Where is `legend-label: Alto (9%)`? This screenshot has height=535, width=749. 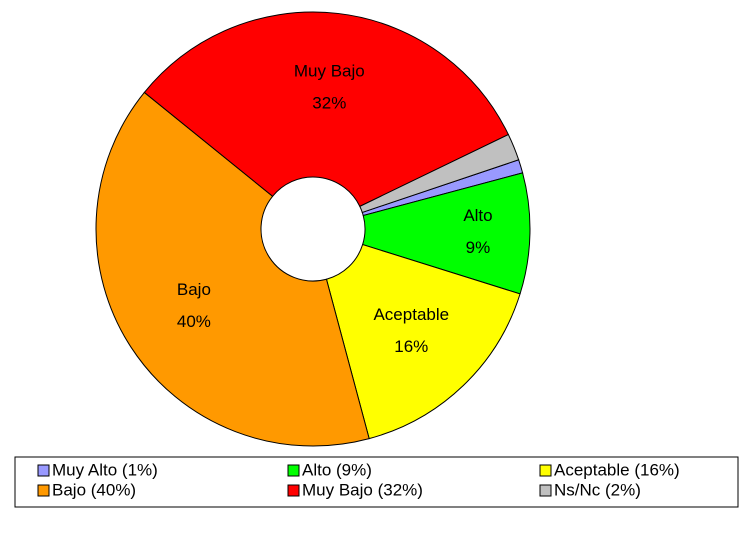 legend-label: Alto (9%) is located at coordinates (337, 469).